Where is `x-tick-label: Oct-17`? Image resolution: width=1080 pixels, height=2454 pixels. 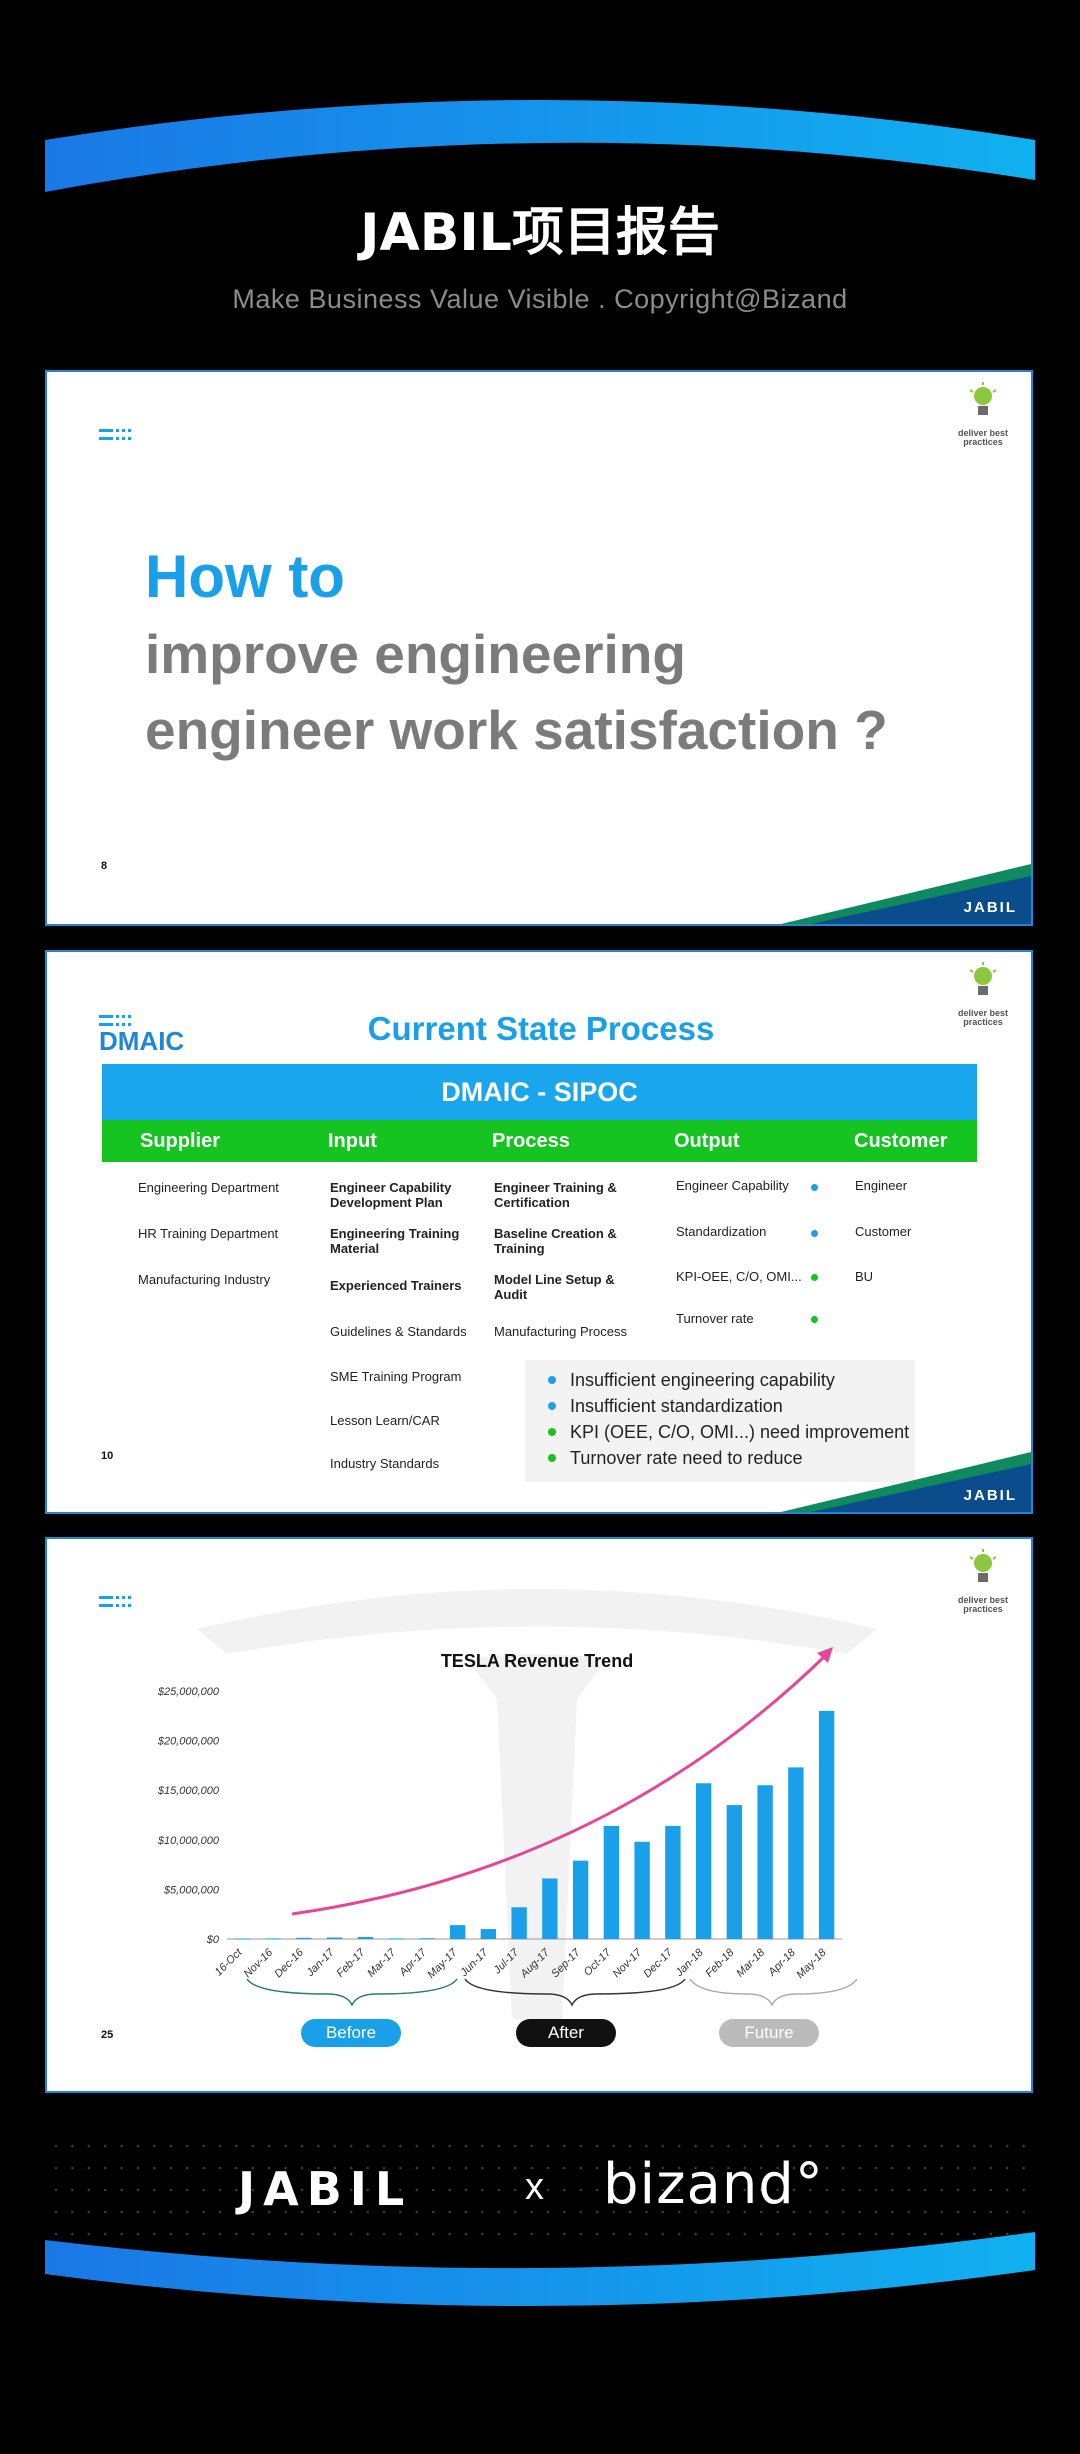 x-tick-label: Oct-17 is located at coordinates (598, 1962).